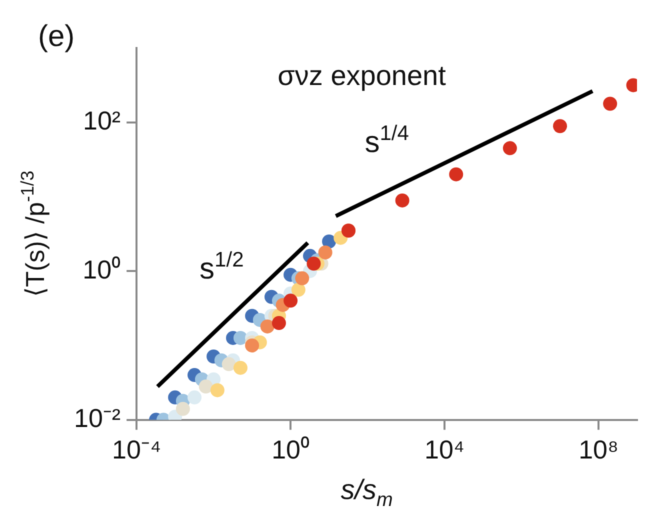 The height and width of the screenshot is (521, 652). Describe the element at coordinates (444, 449) in the screenshot. I see `x-tick-label: 10⁴` at that location.